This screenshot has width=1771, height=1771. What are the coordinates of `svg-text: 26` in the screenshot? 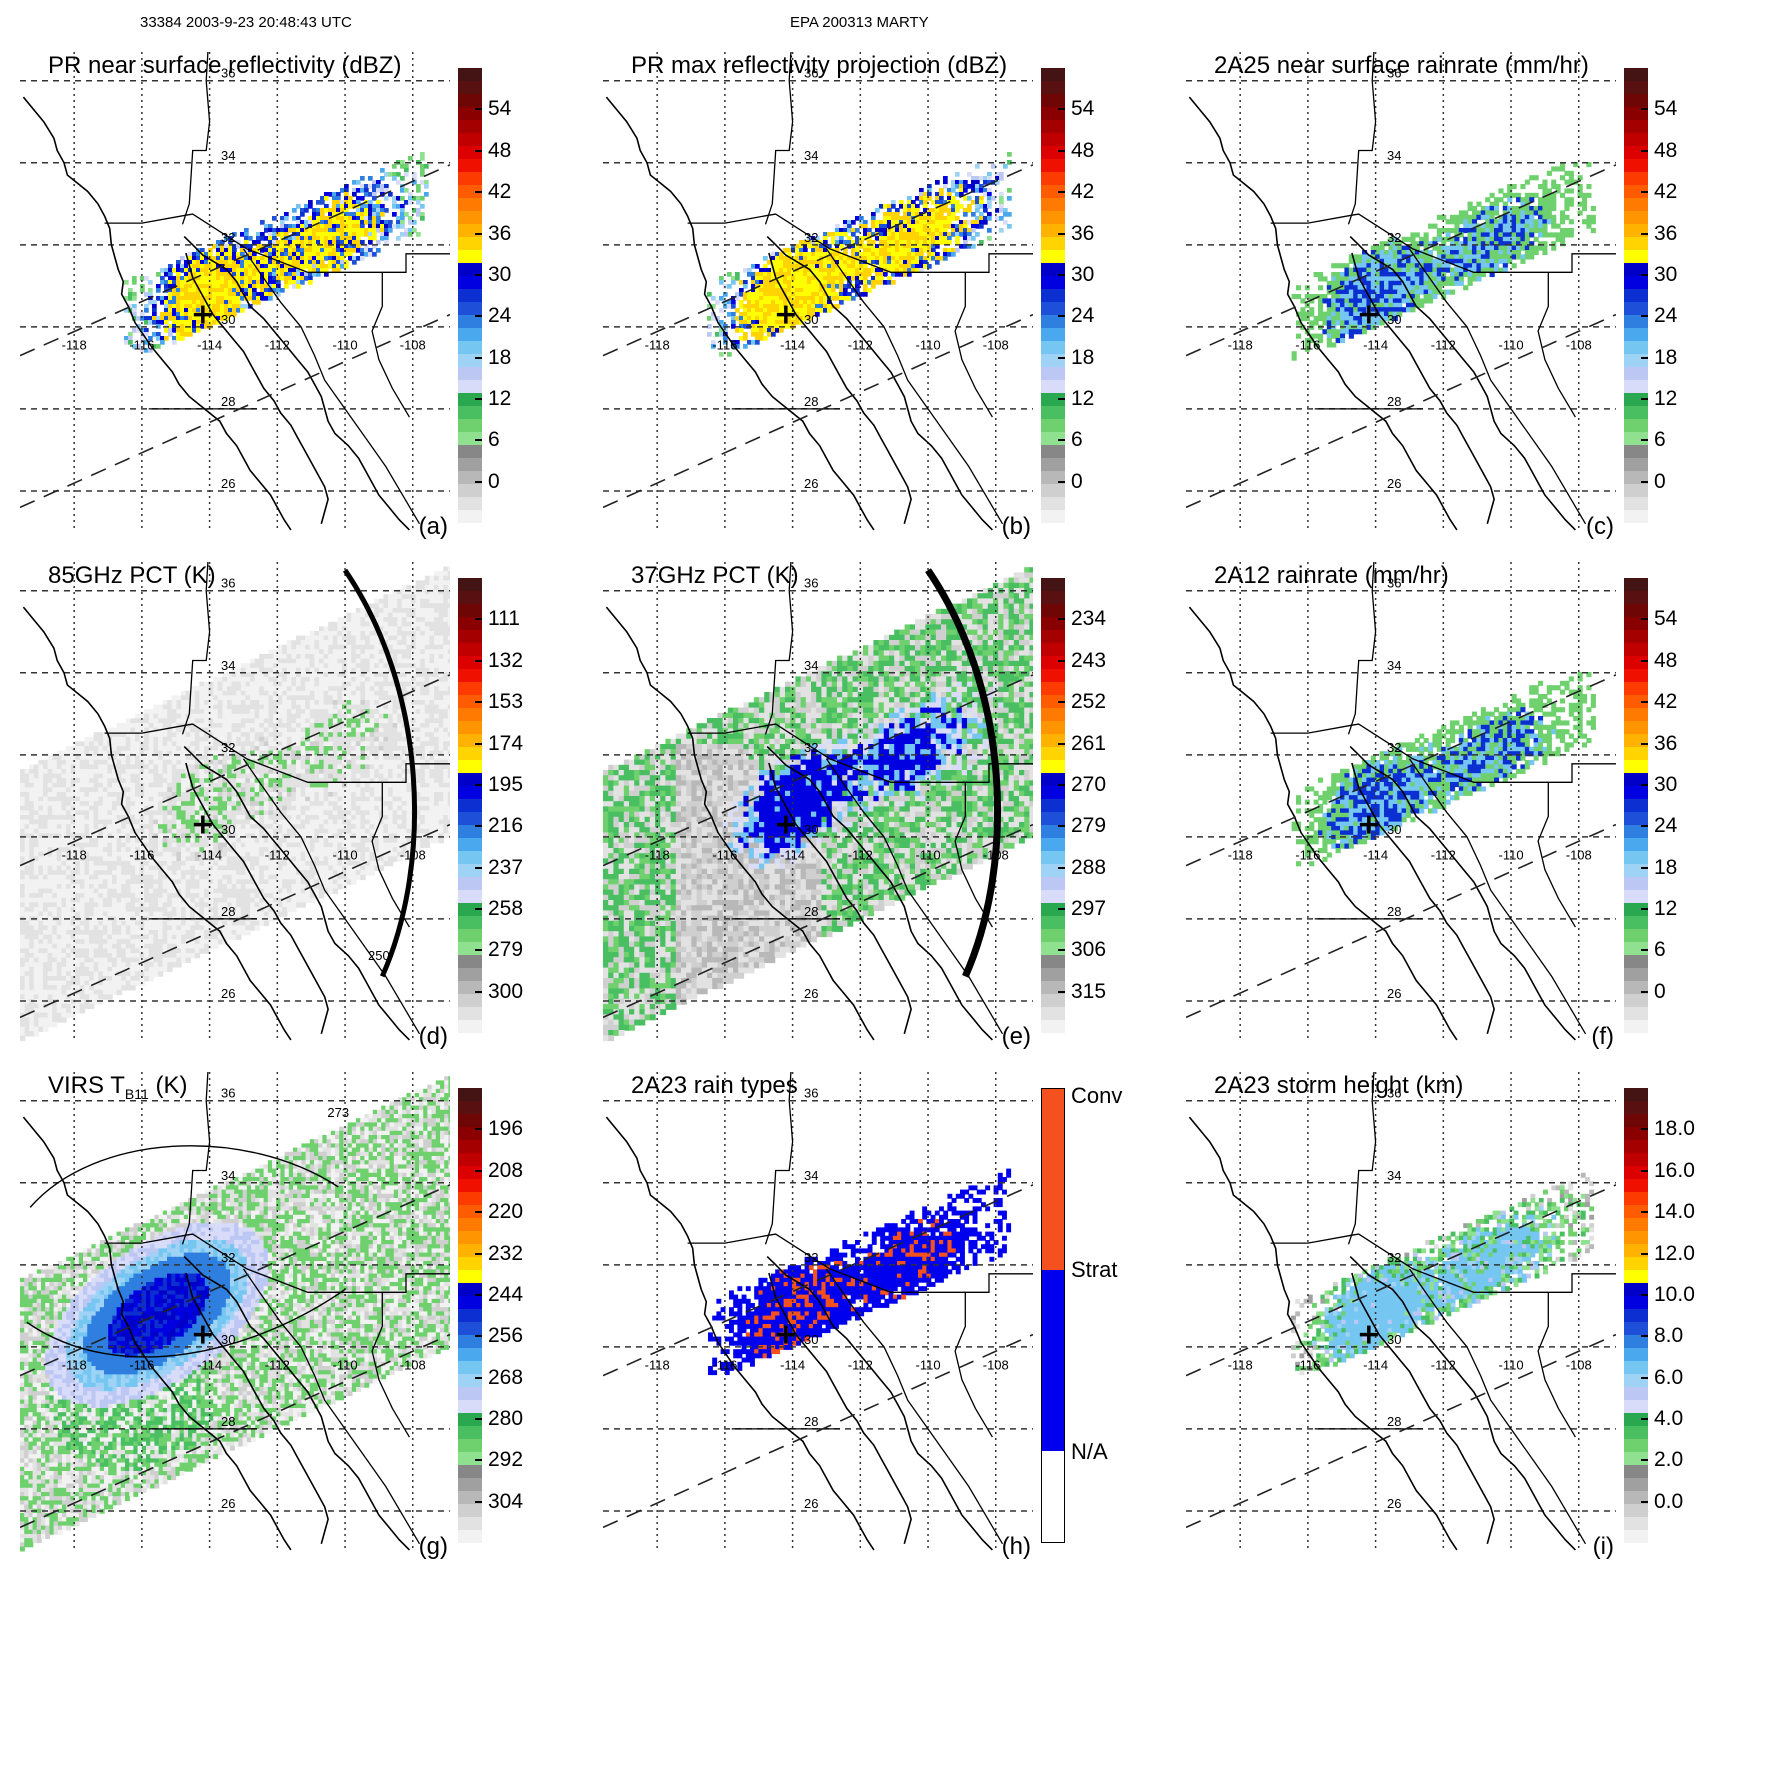 It's located at (1394, 483).